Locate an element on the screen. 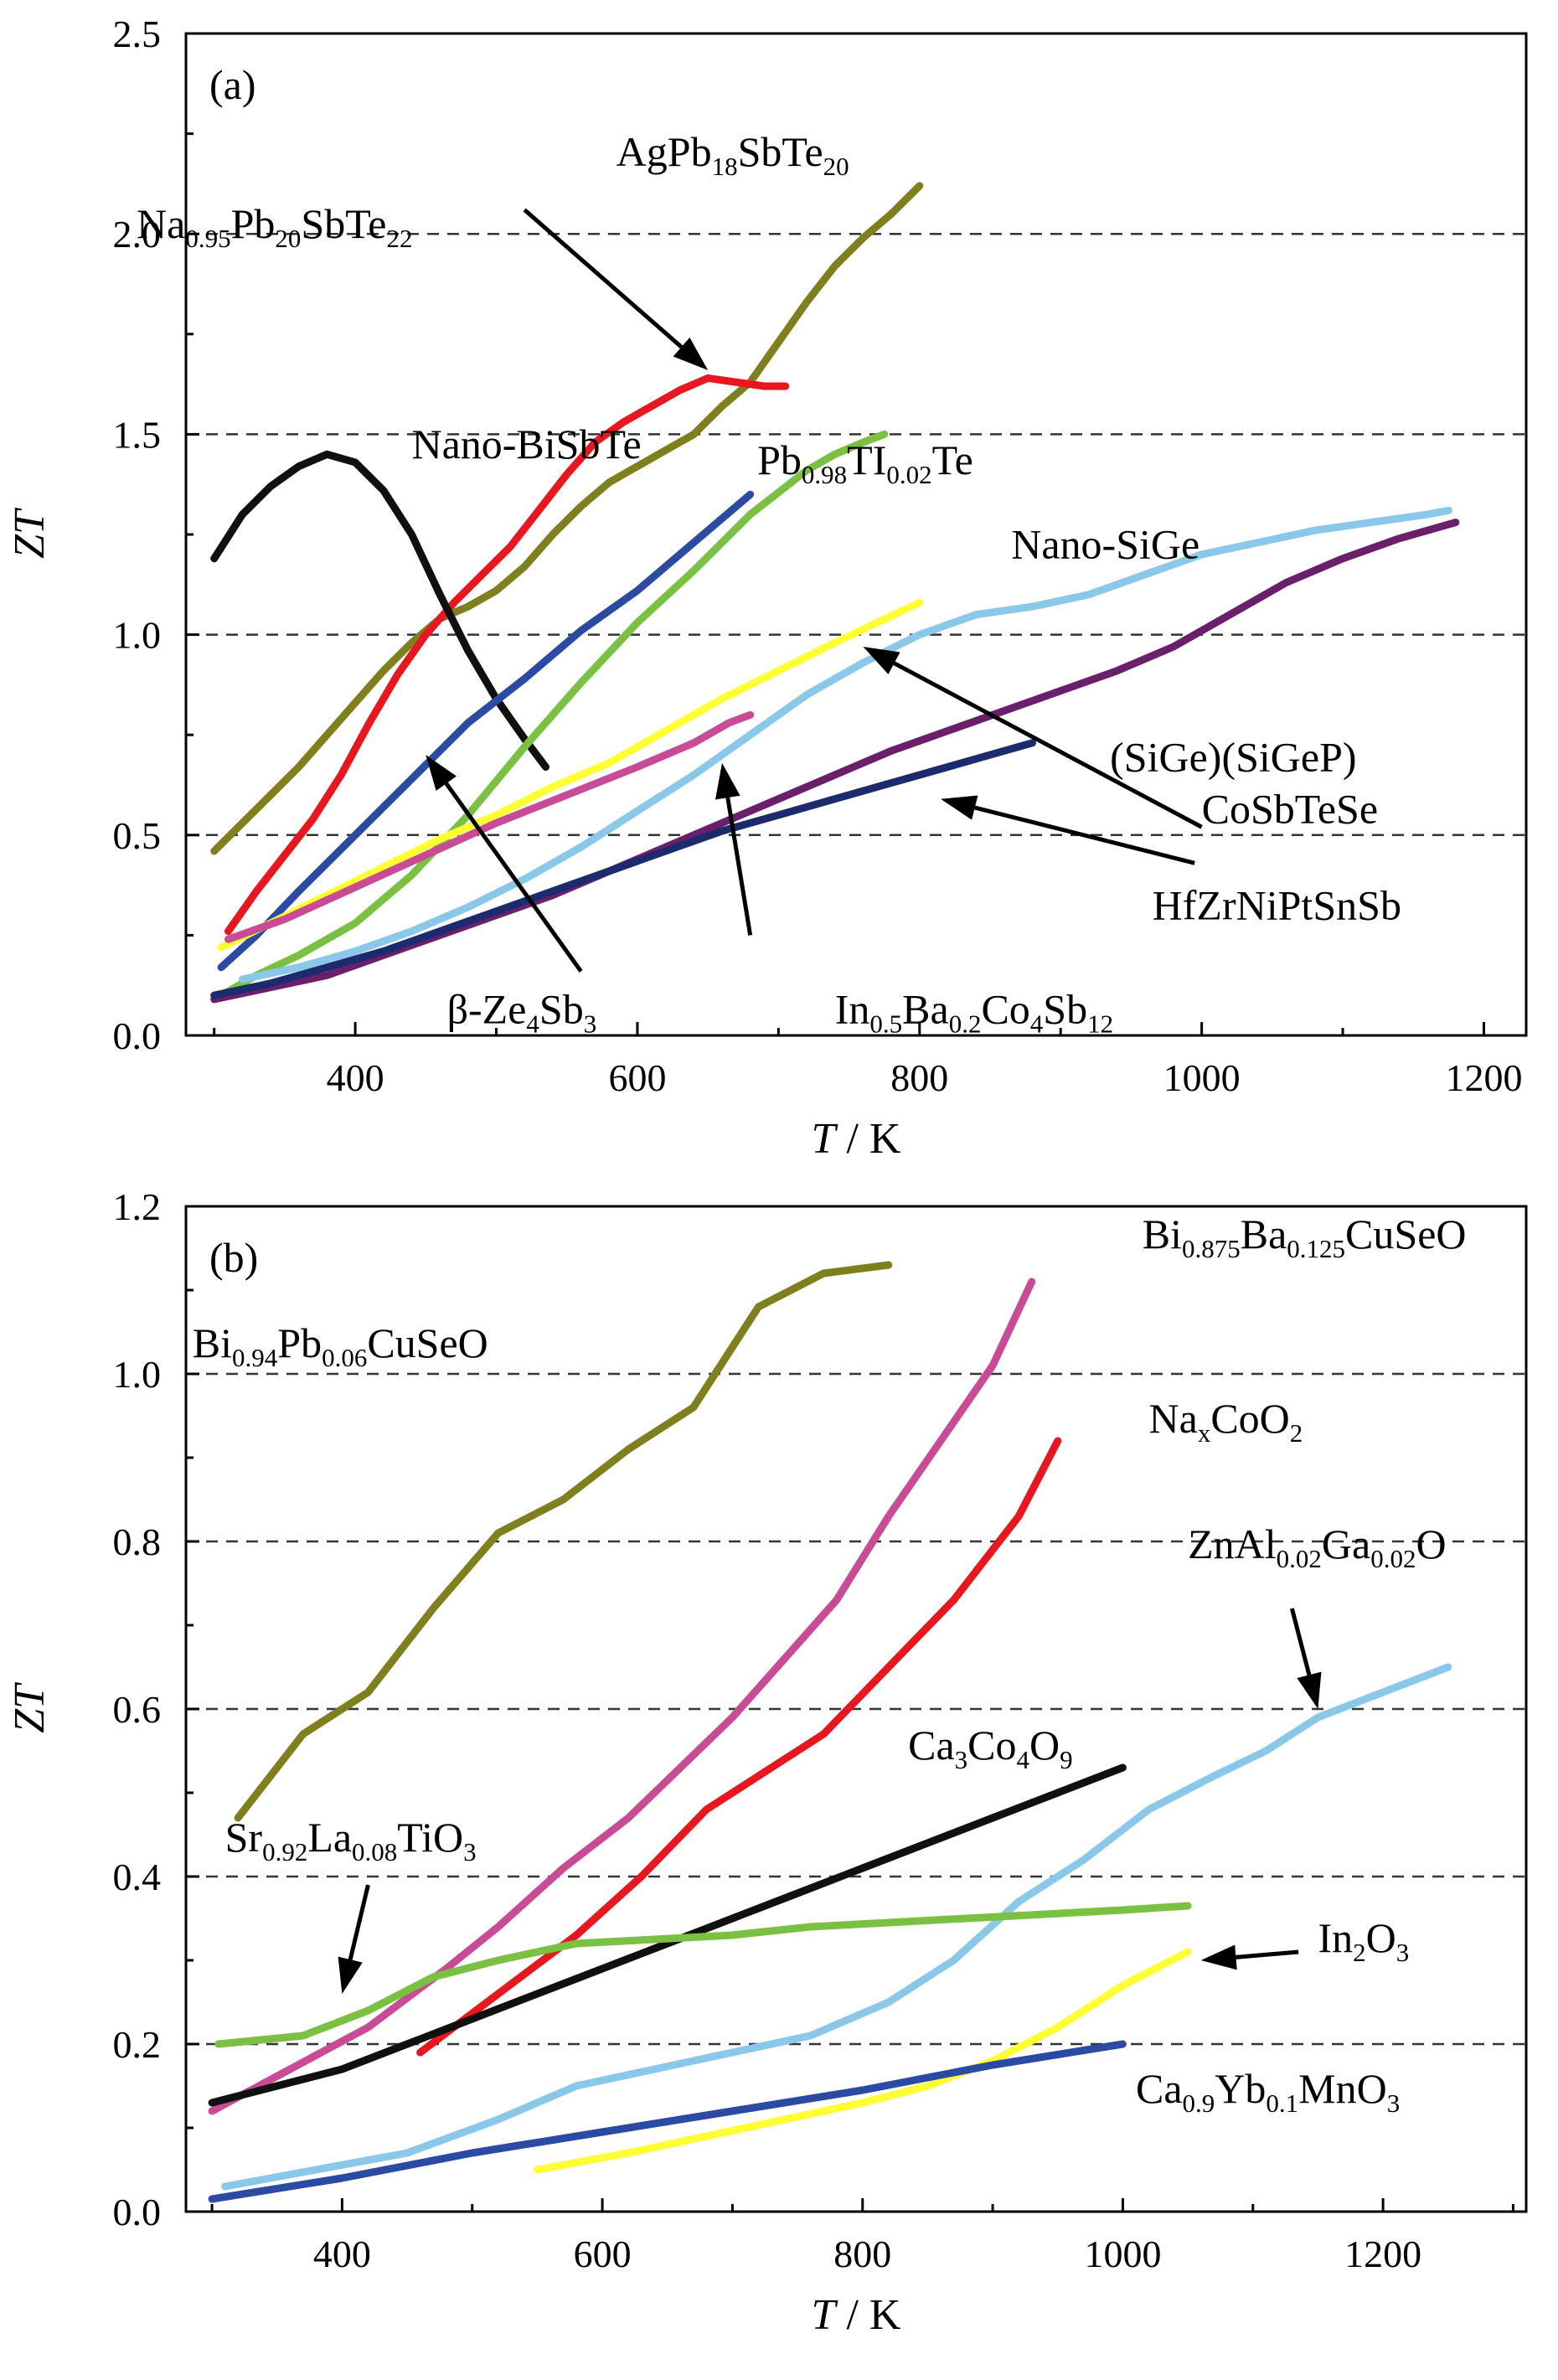 The height and width of the screenshot is (2380, 1558). annotation-label: In2O3 is located at coordinates (1363, 1940).